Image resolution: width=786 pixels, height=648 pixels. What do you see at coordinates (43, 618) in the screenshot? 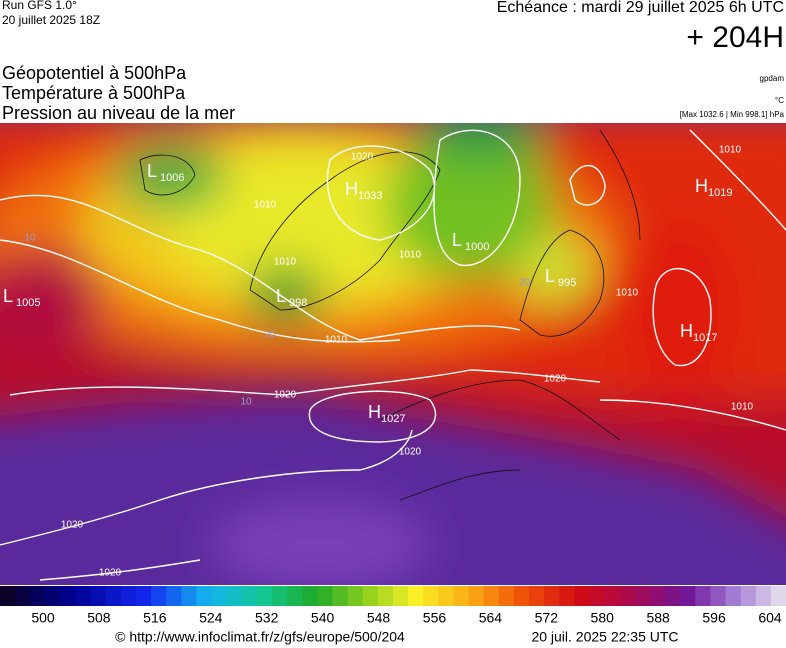
I see `colorbar-tick-label: 500` at bounding box center [43, 618].